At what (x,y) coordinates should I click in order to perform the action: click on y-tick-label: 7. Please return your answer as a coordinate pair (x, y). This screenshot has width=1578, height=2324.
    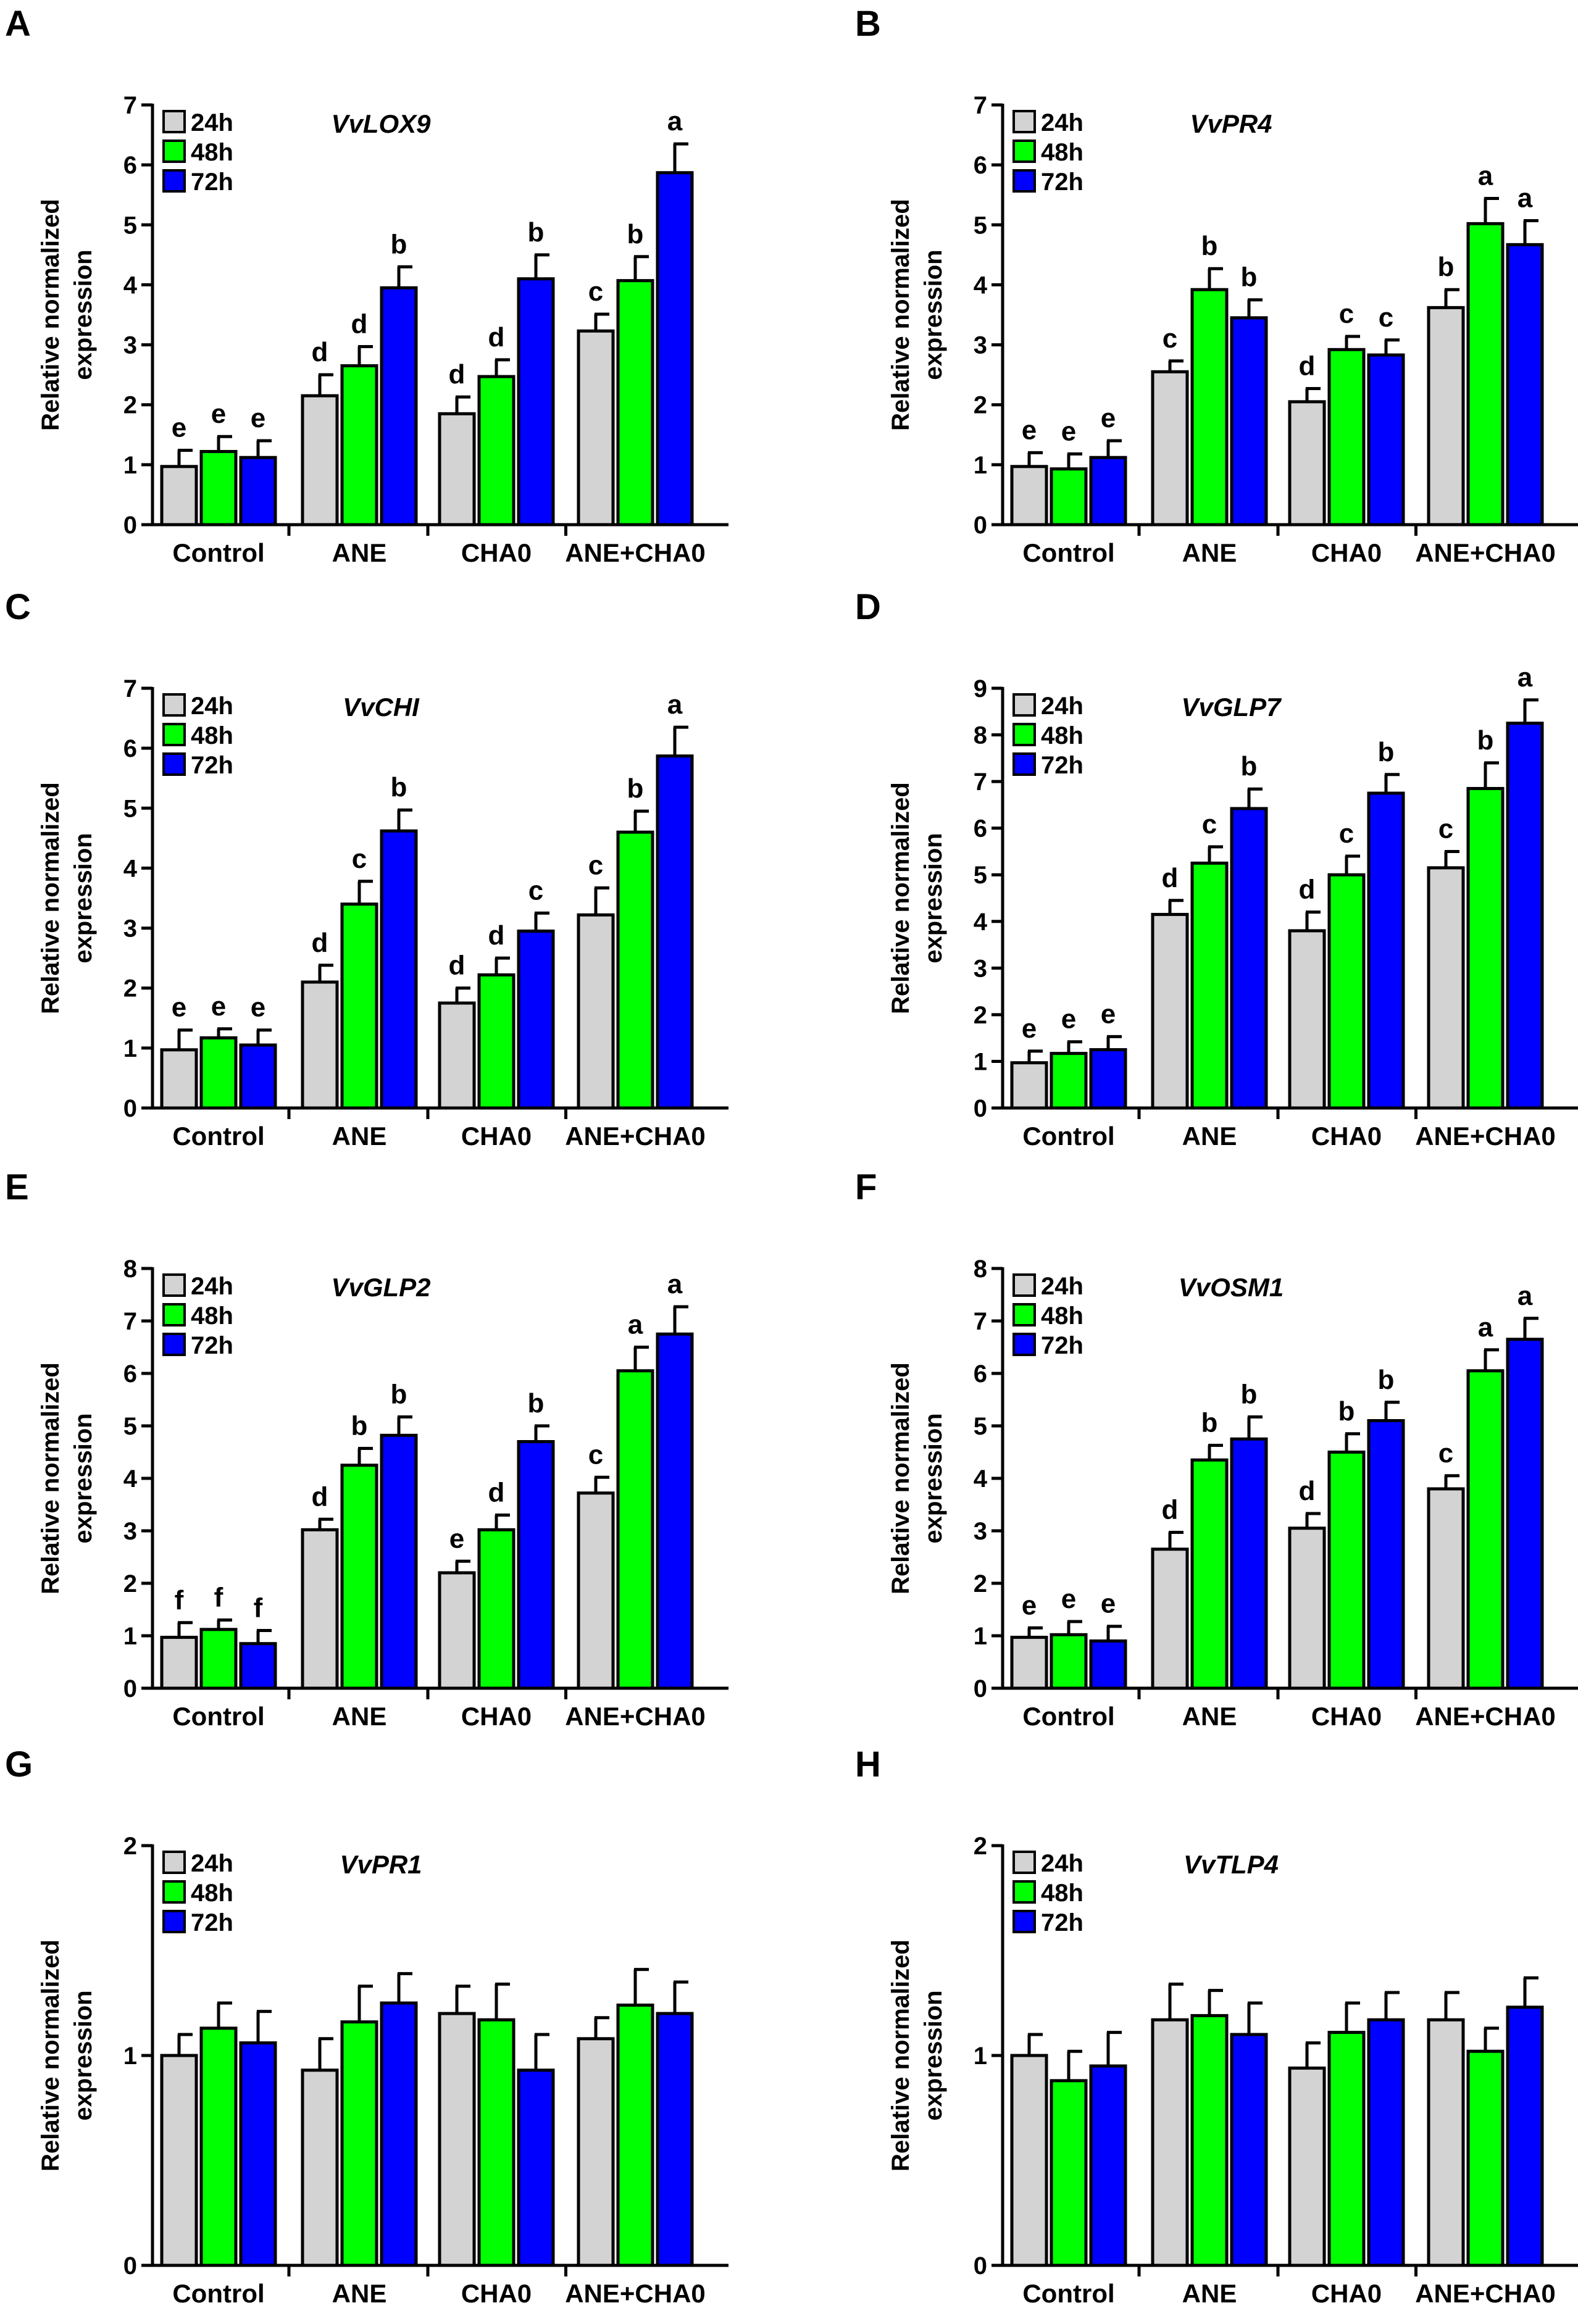
    Looking at the image, I should click on (981, 105).